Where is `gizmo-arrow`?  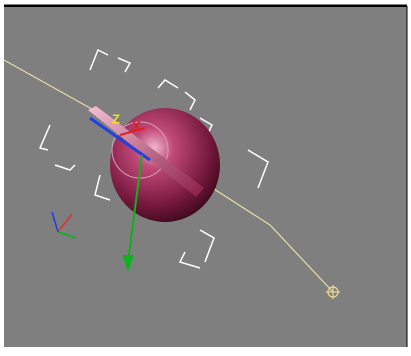
gizmo-arrow is located at coordinates (128, 263).